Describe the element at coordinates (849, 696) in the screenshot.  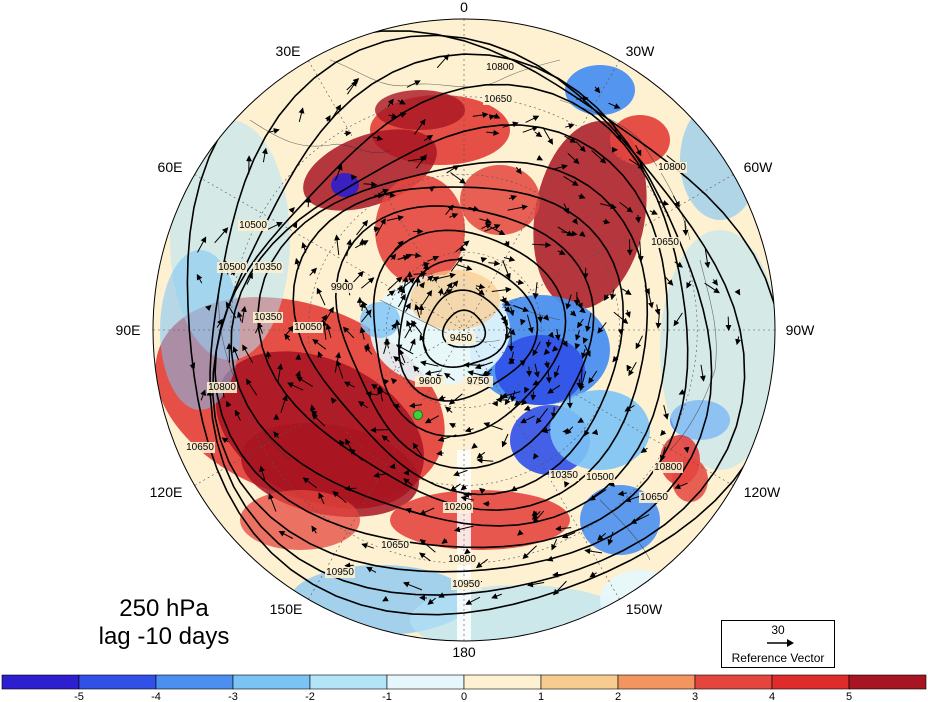
I see `colorbar-tick-label: 5` at that location.